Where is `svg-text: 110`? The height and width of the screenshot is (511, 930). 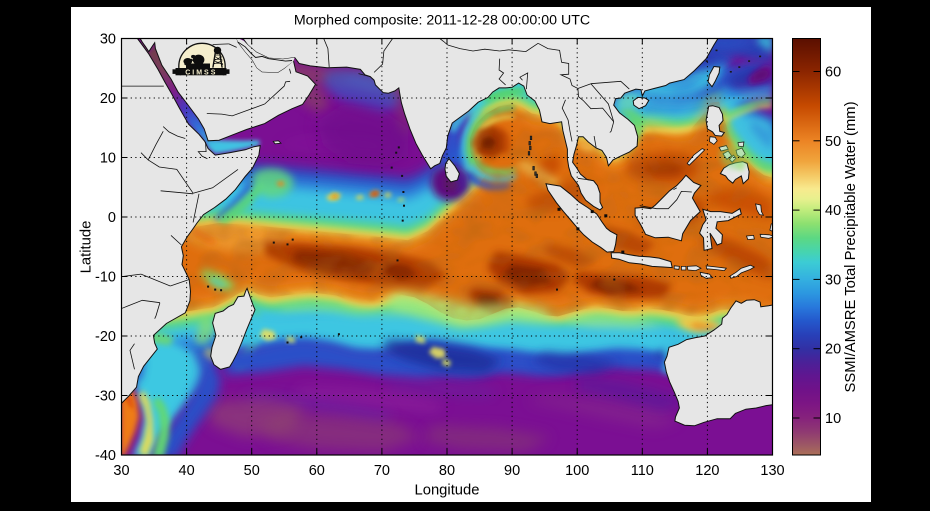 svg-text: 110 is located at coordinates (642, 471).